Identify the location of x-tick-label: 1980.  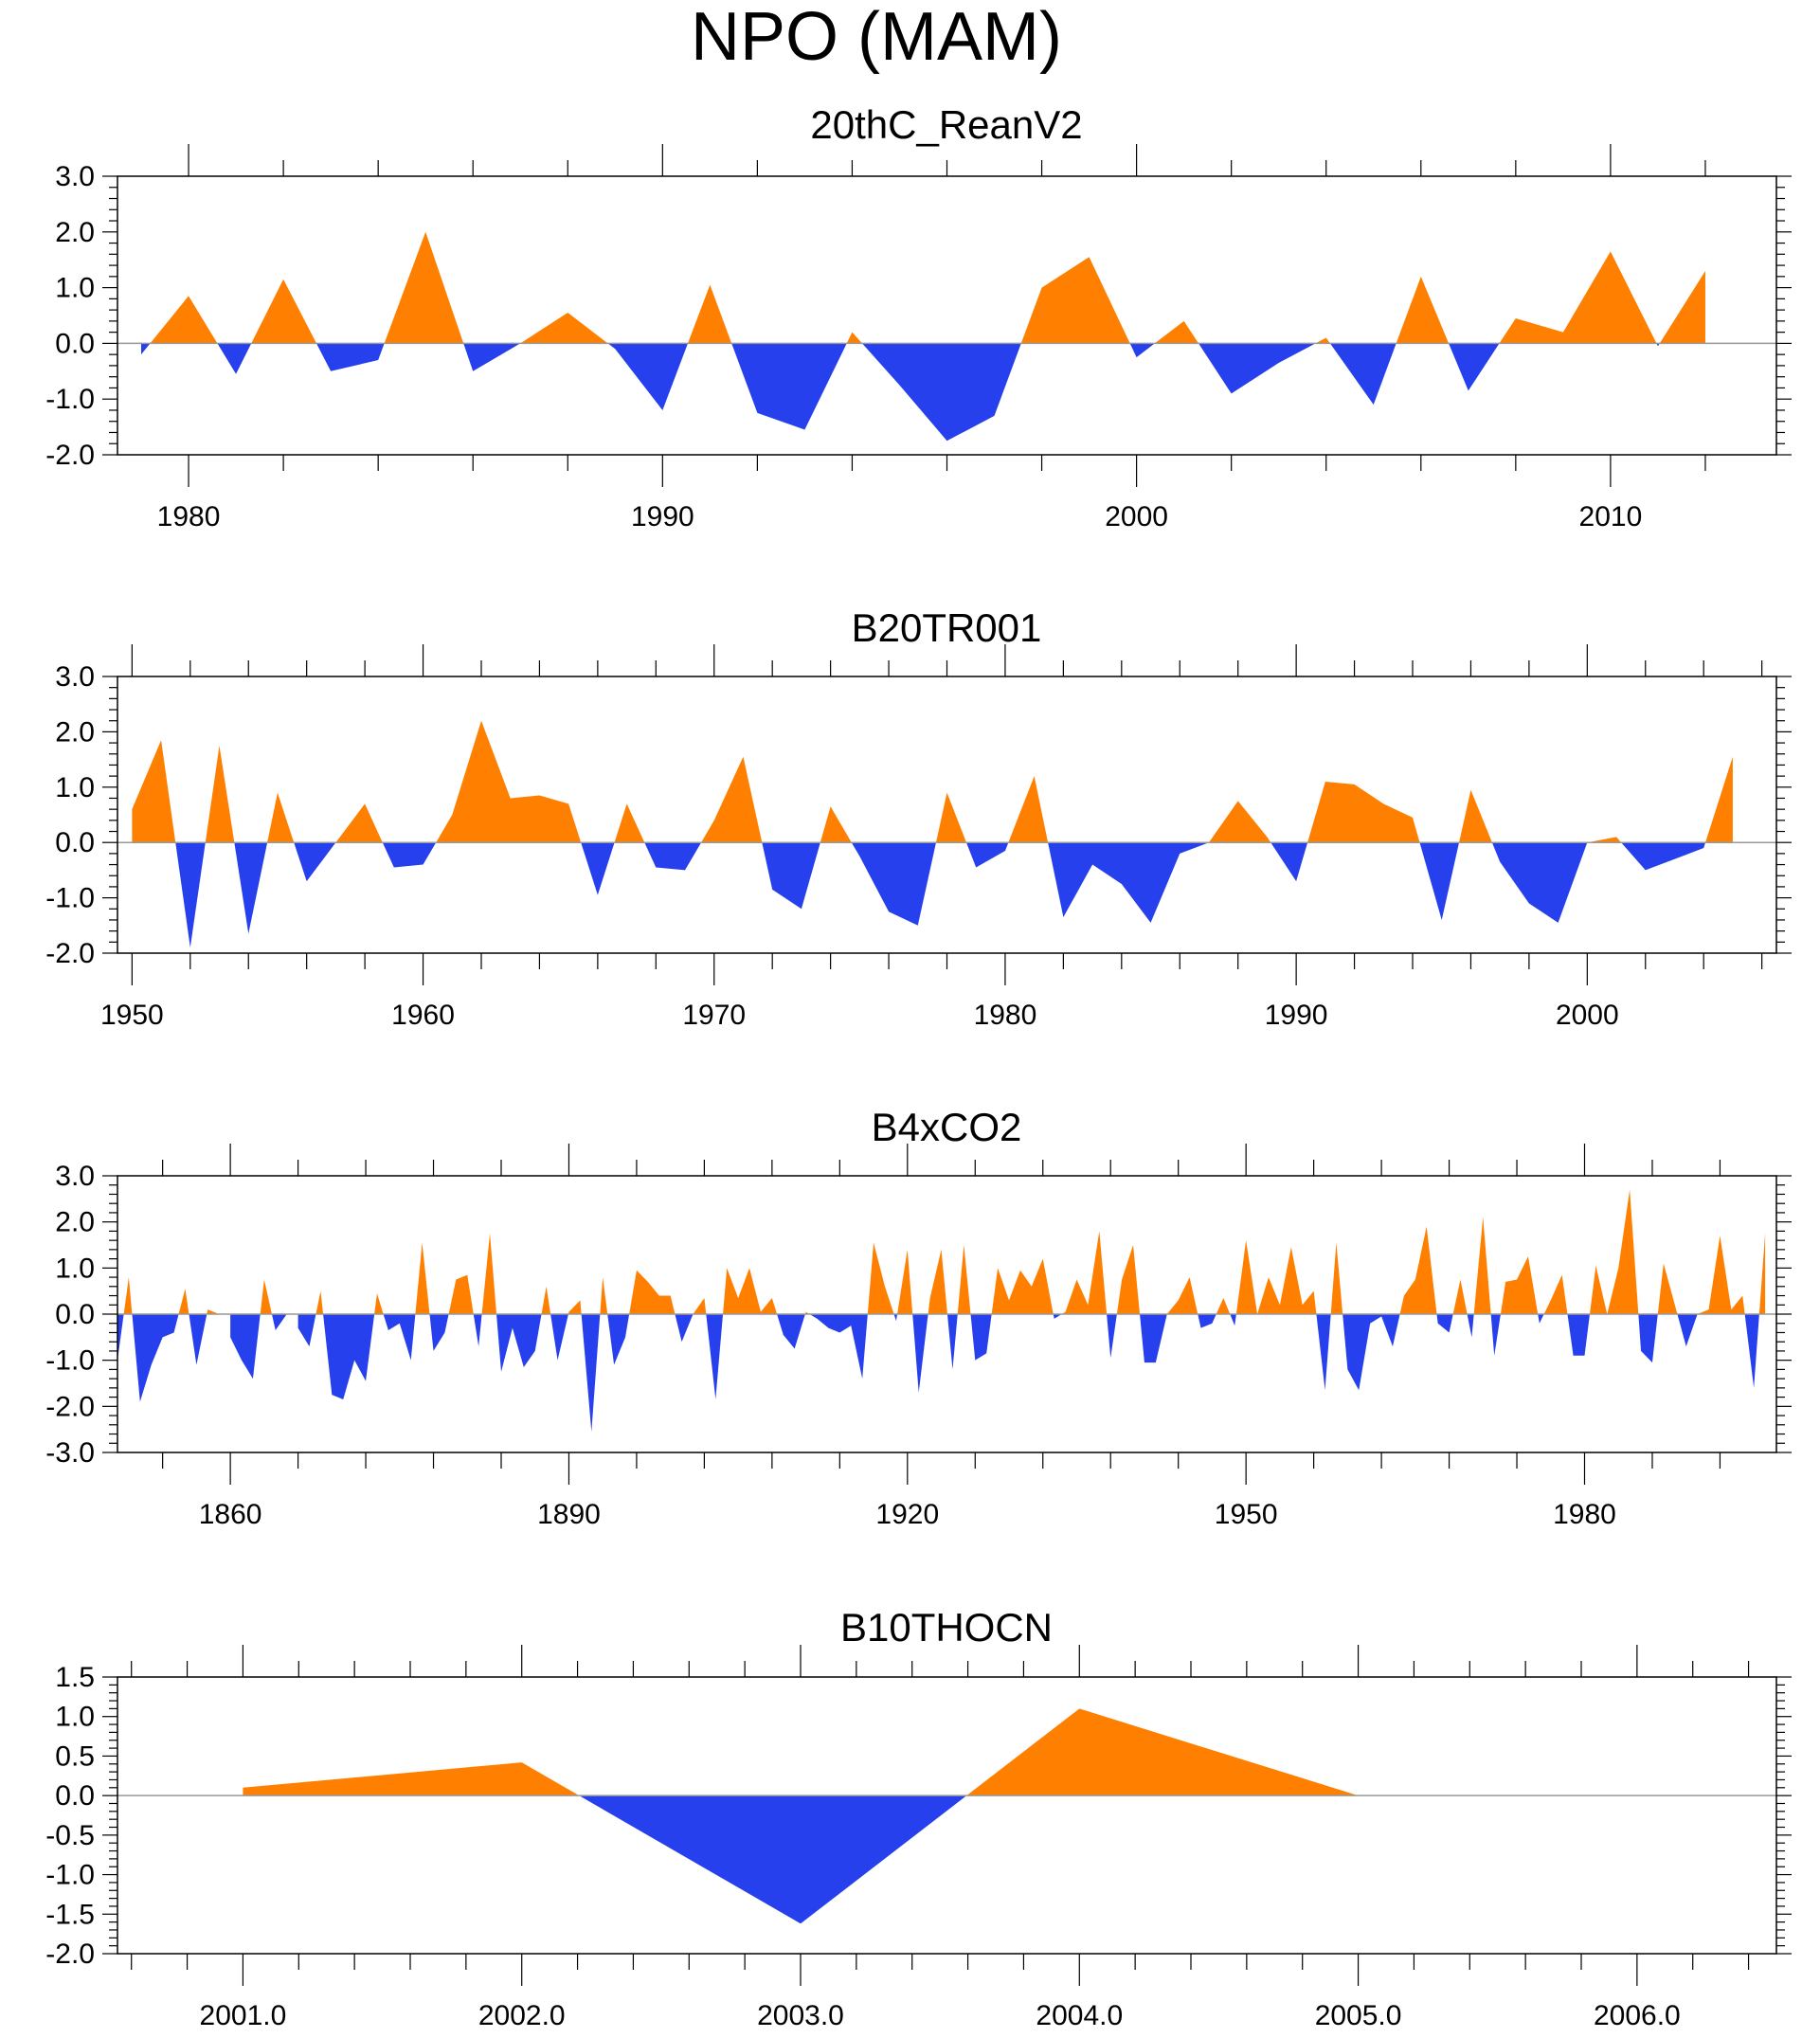
(1005, 1015).